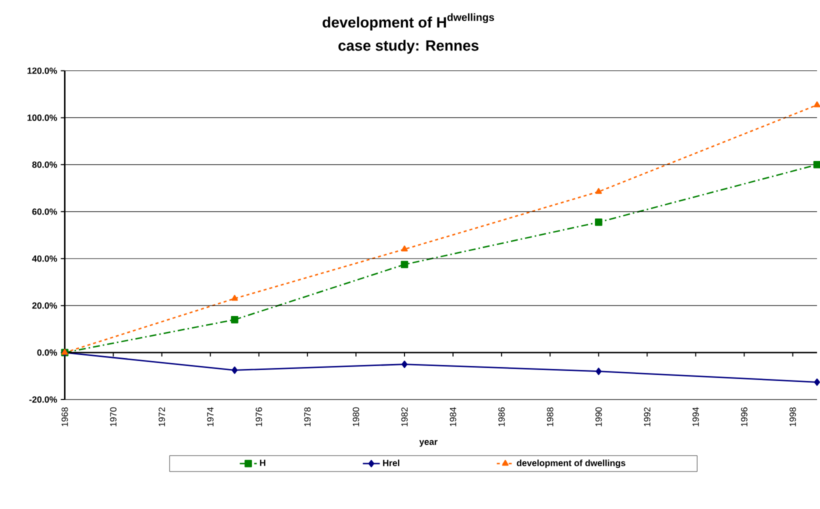 The width and height of the screenshot is (820, 509). I want to click on x-tick-label: 1972, so click(161, 416).